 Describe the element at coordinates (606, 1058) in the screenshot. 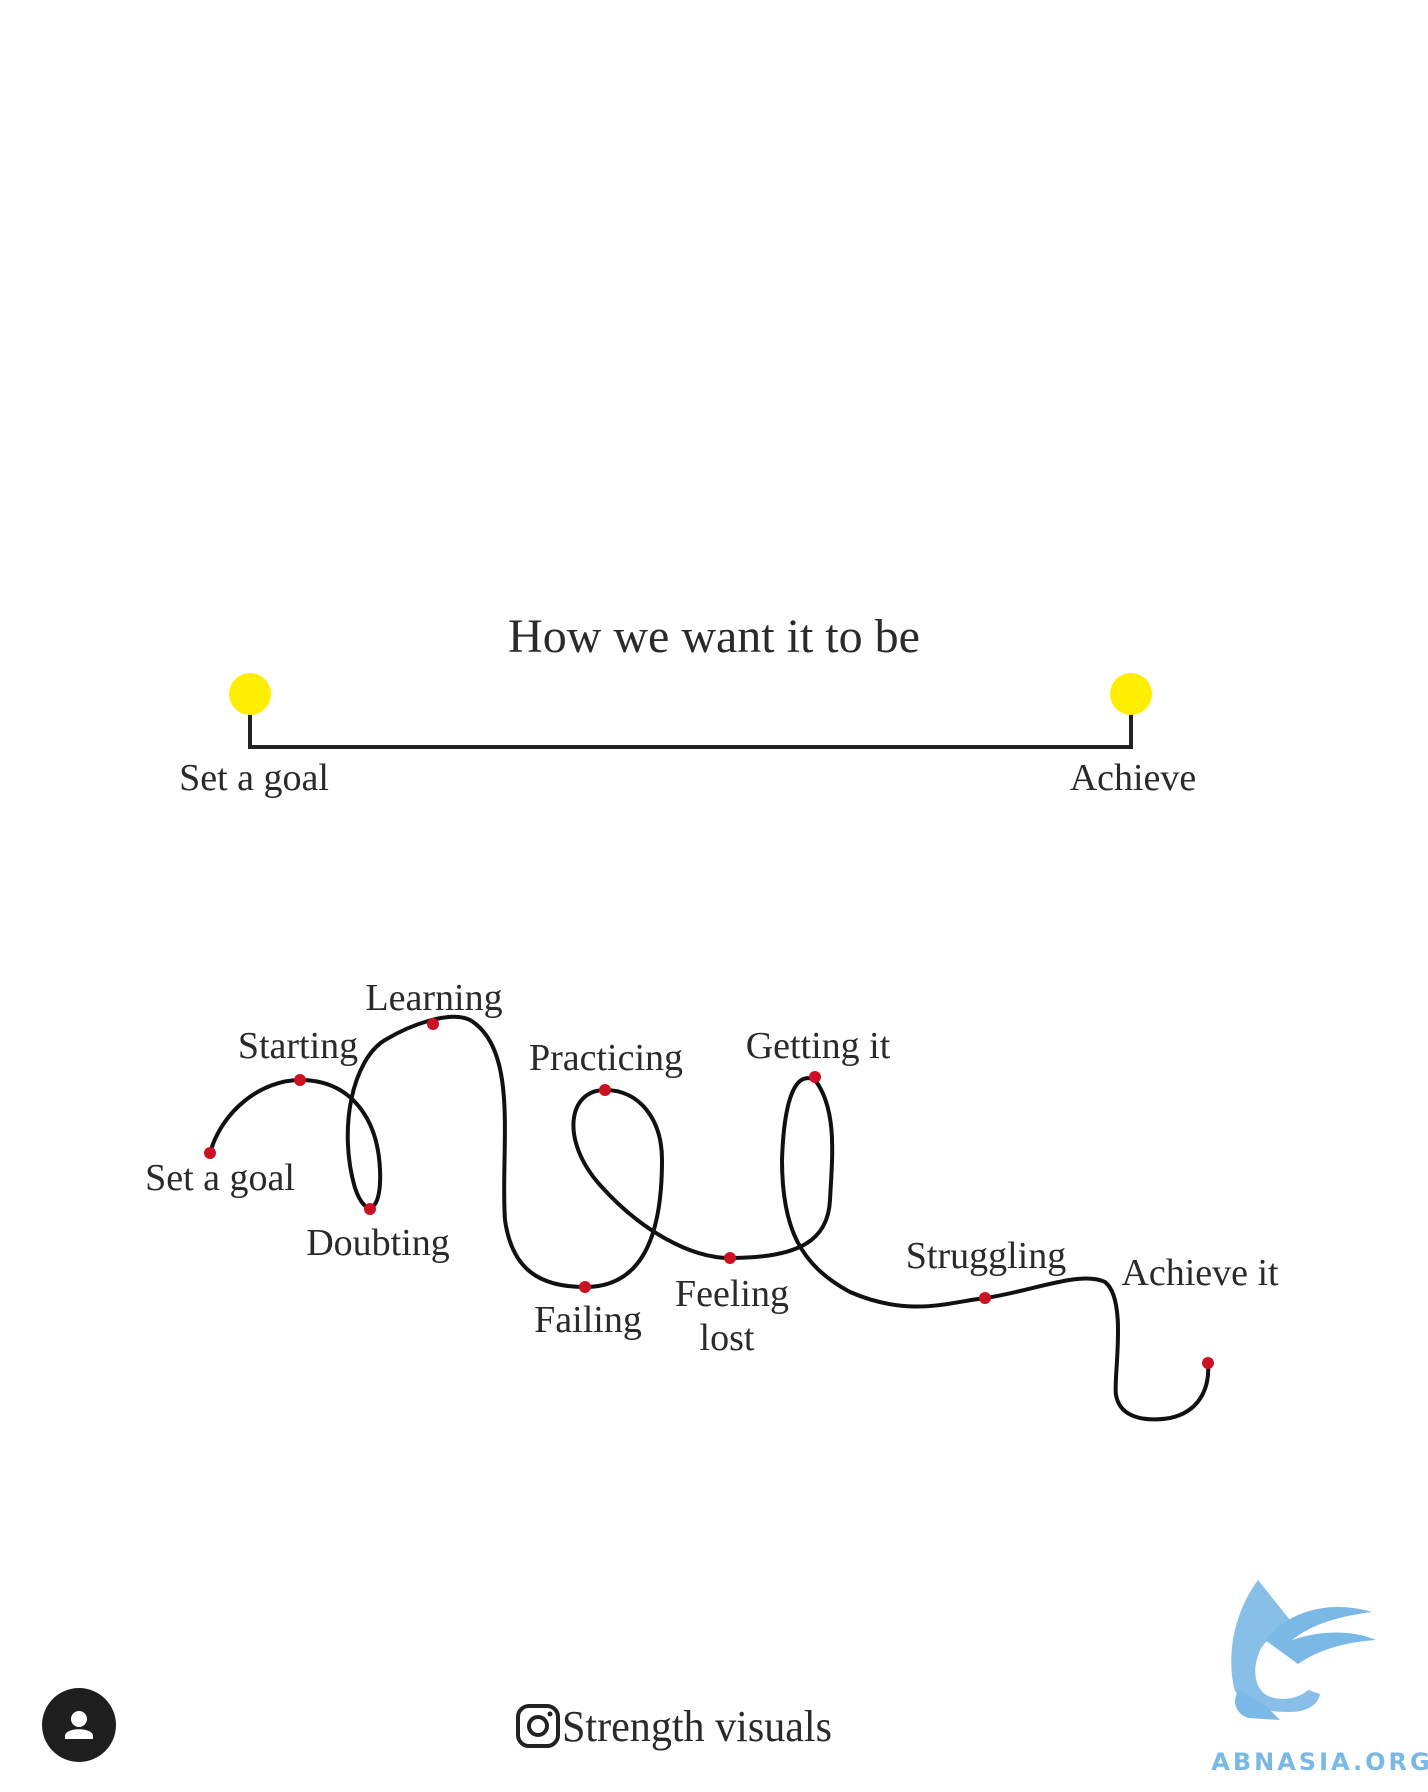

I see `label-practicing: Practicing` at that location.